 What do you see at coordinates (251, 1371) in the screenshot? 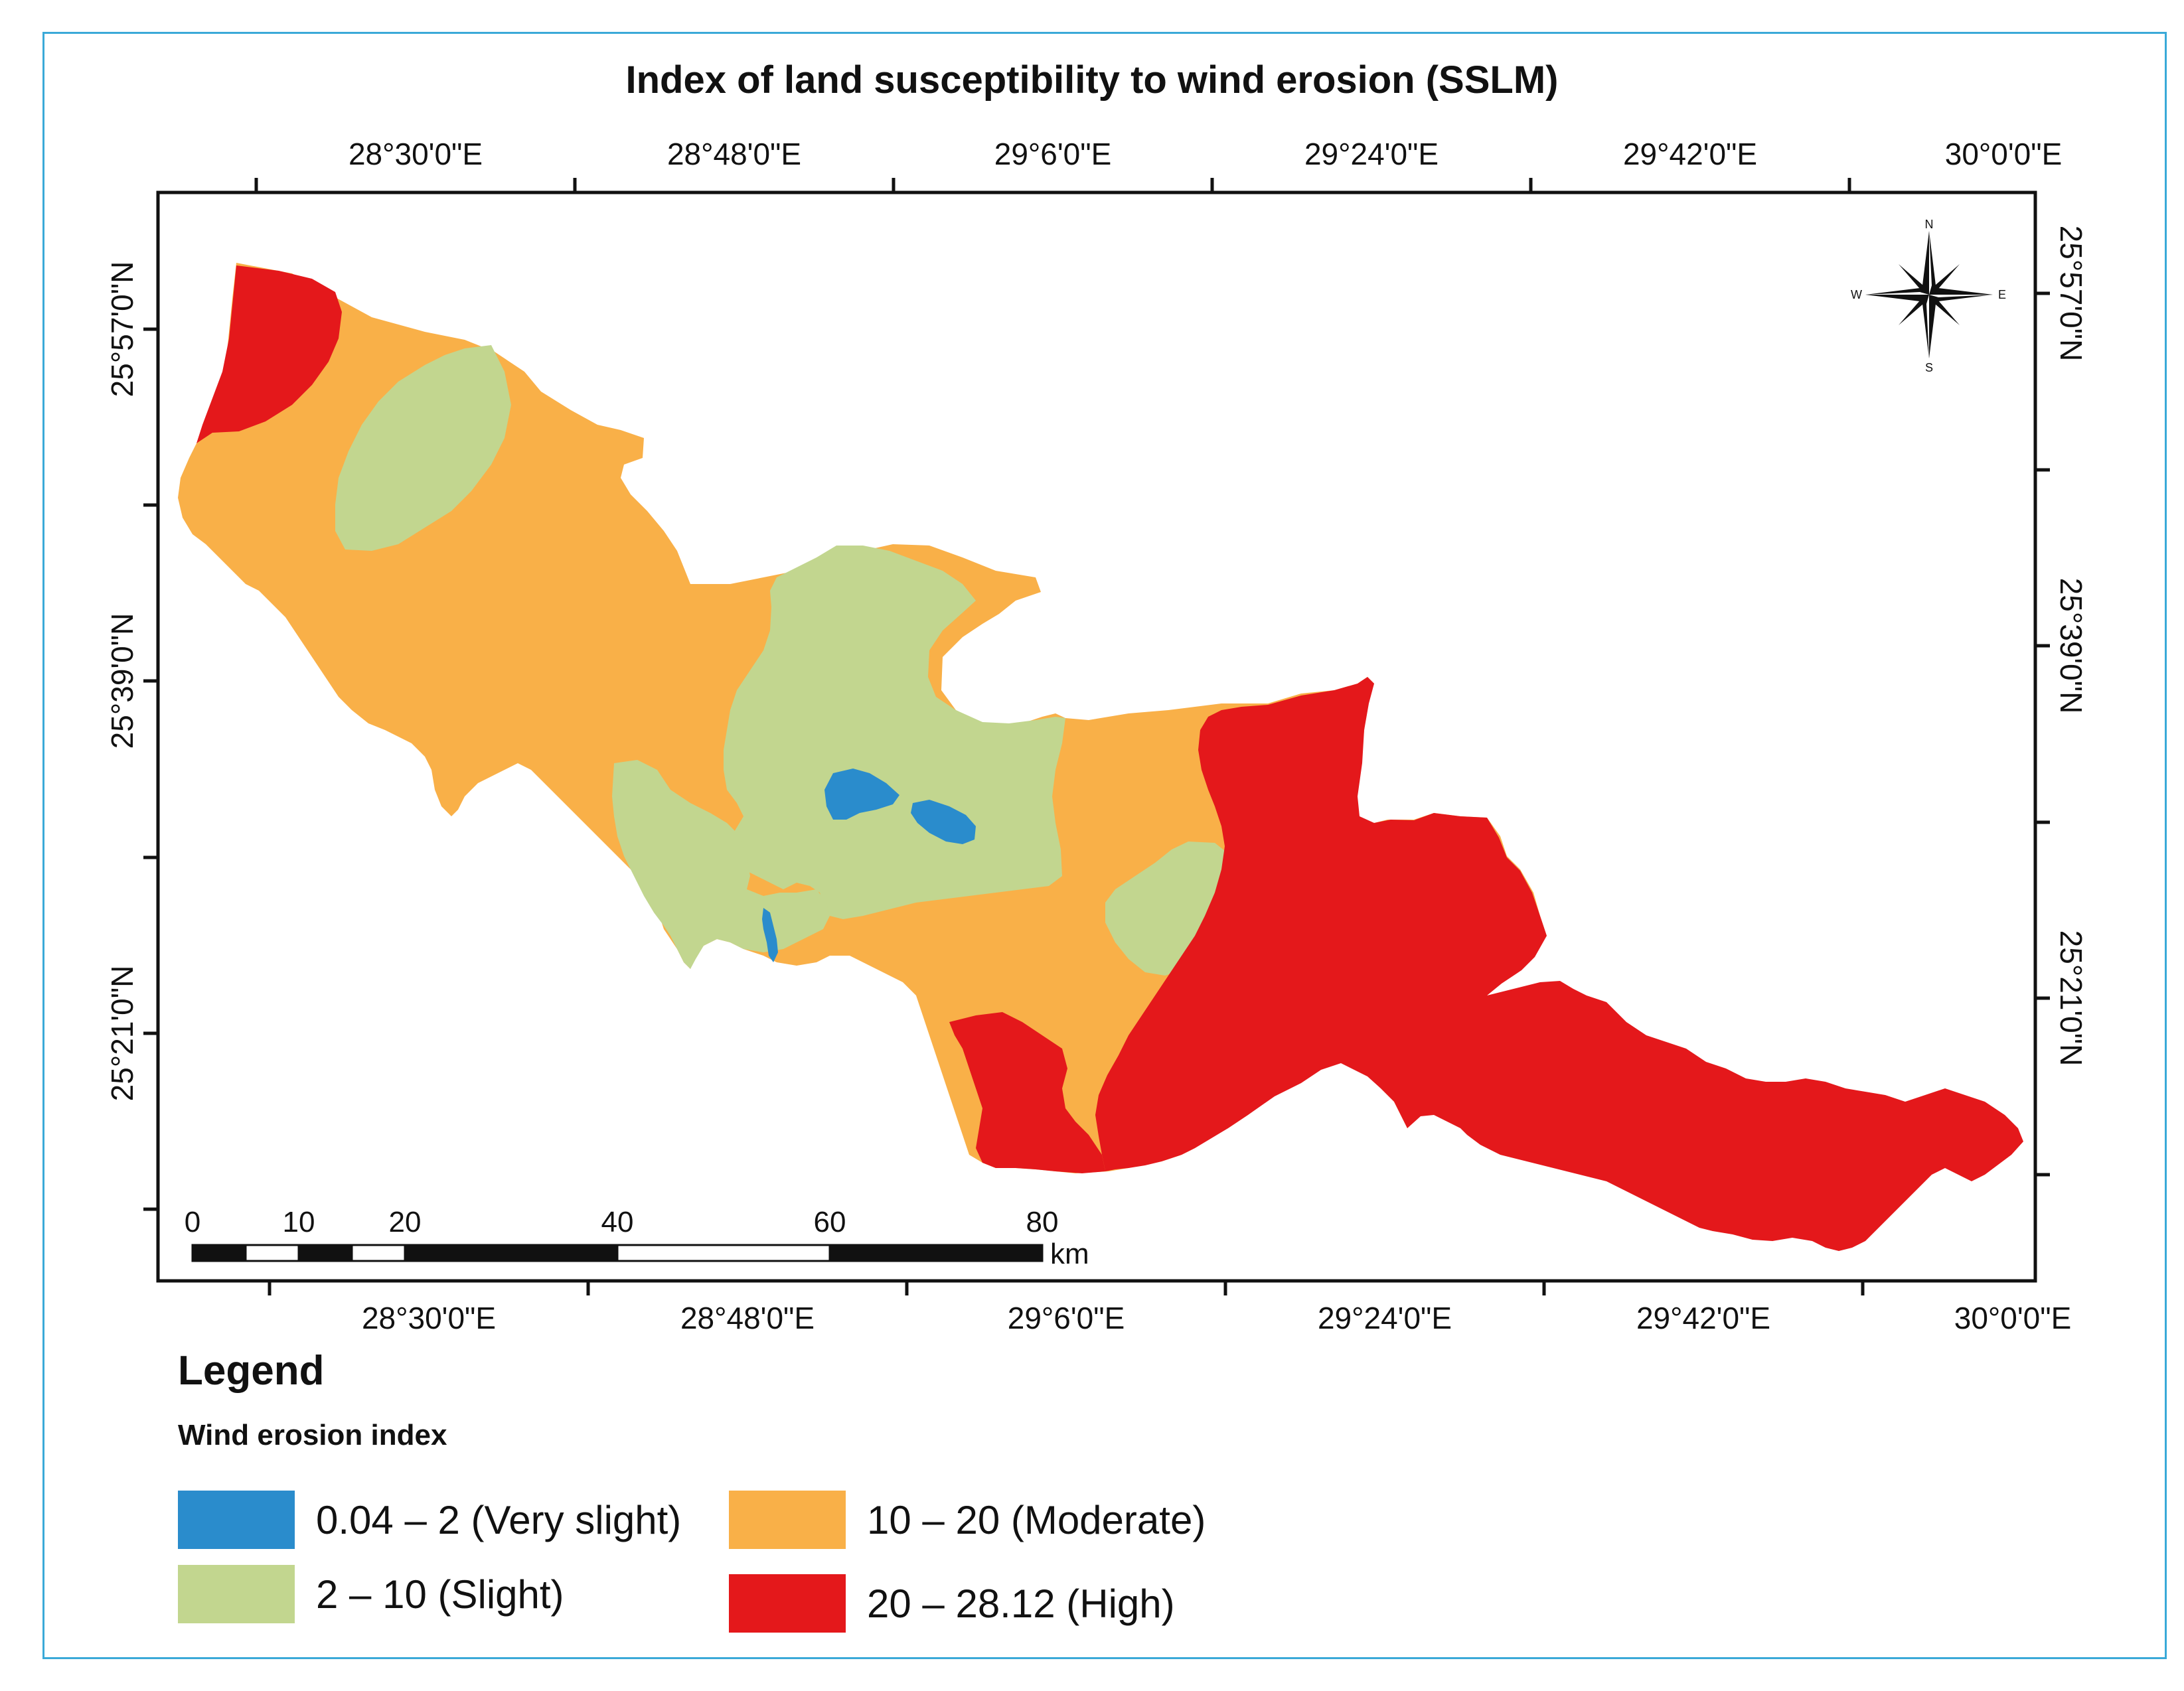
I see `legend-title: Legend` at bounding box center [251, 1371].